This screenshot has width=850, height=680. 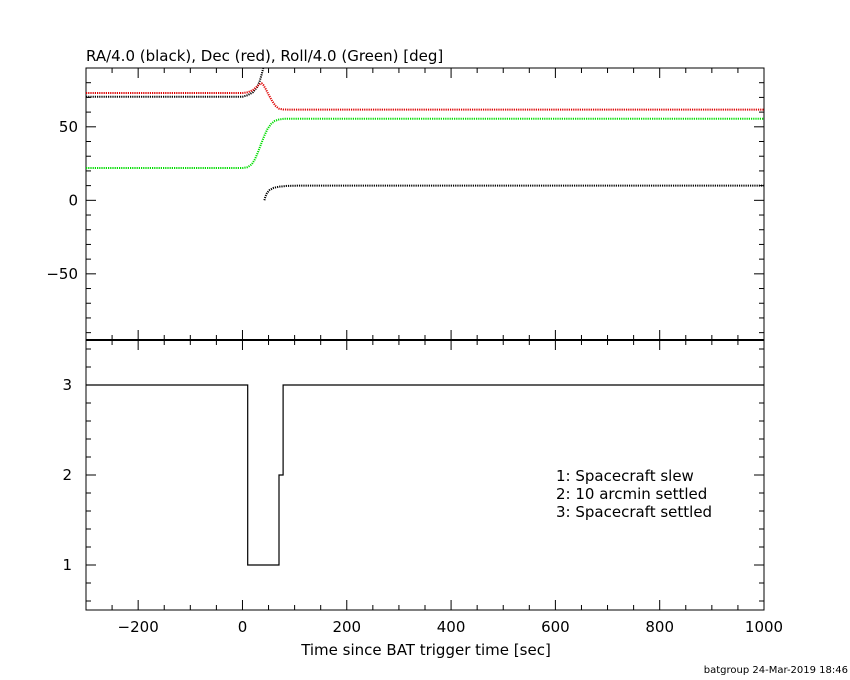 I want to click on legend-entry: 1: Spacecraft slew, so click(x=625, y=476).